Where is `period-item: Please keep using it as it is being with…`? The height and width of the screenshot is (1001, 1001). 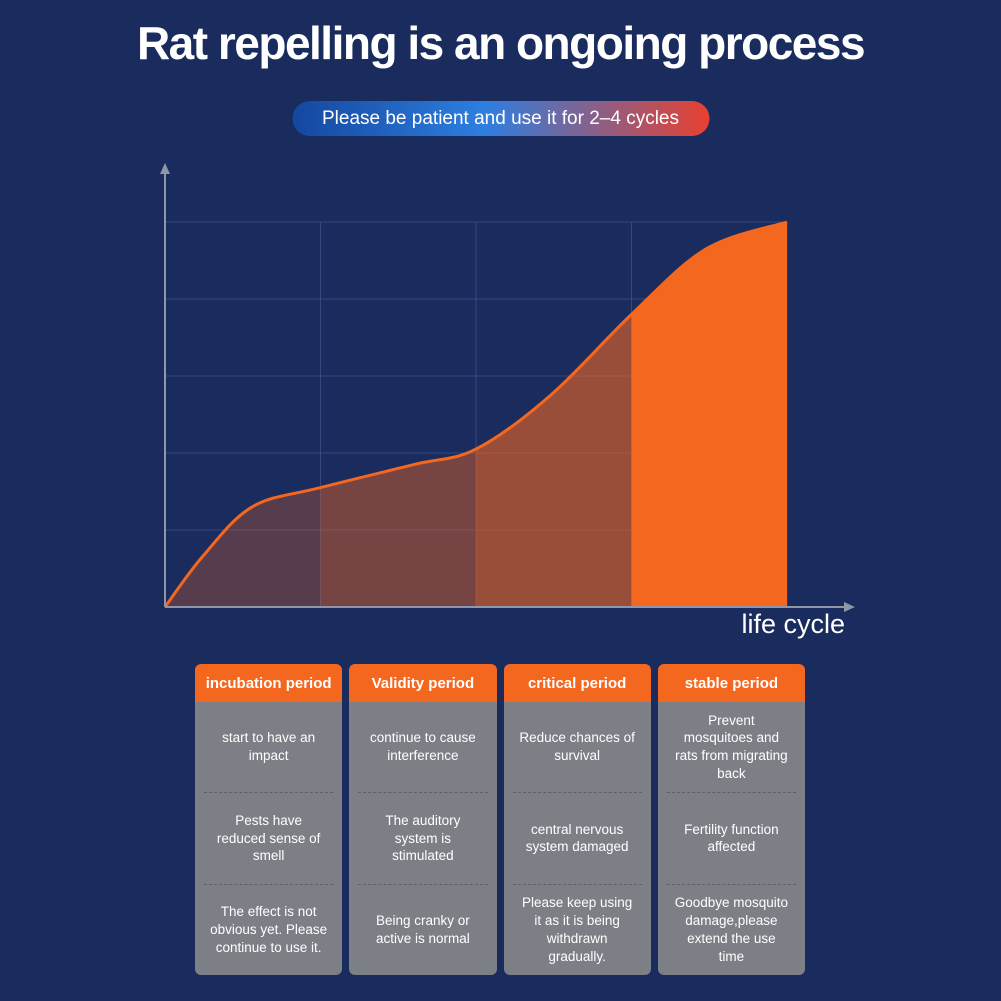
period-item: Please keep using it as it is being with… is located at coordinates (577, 929).